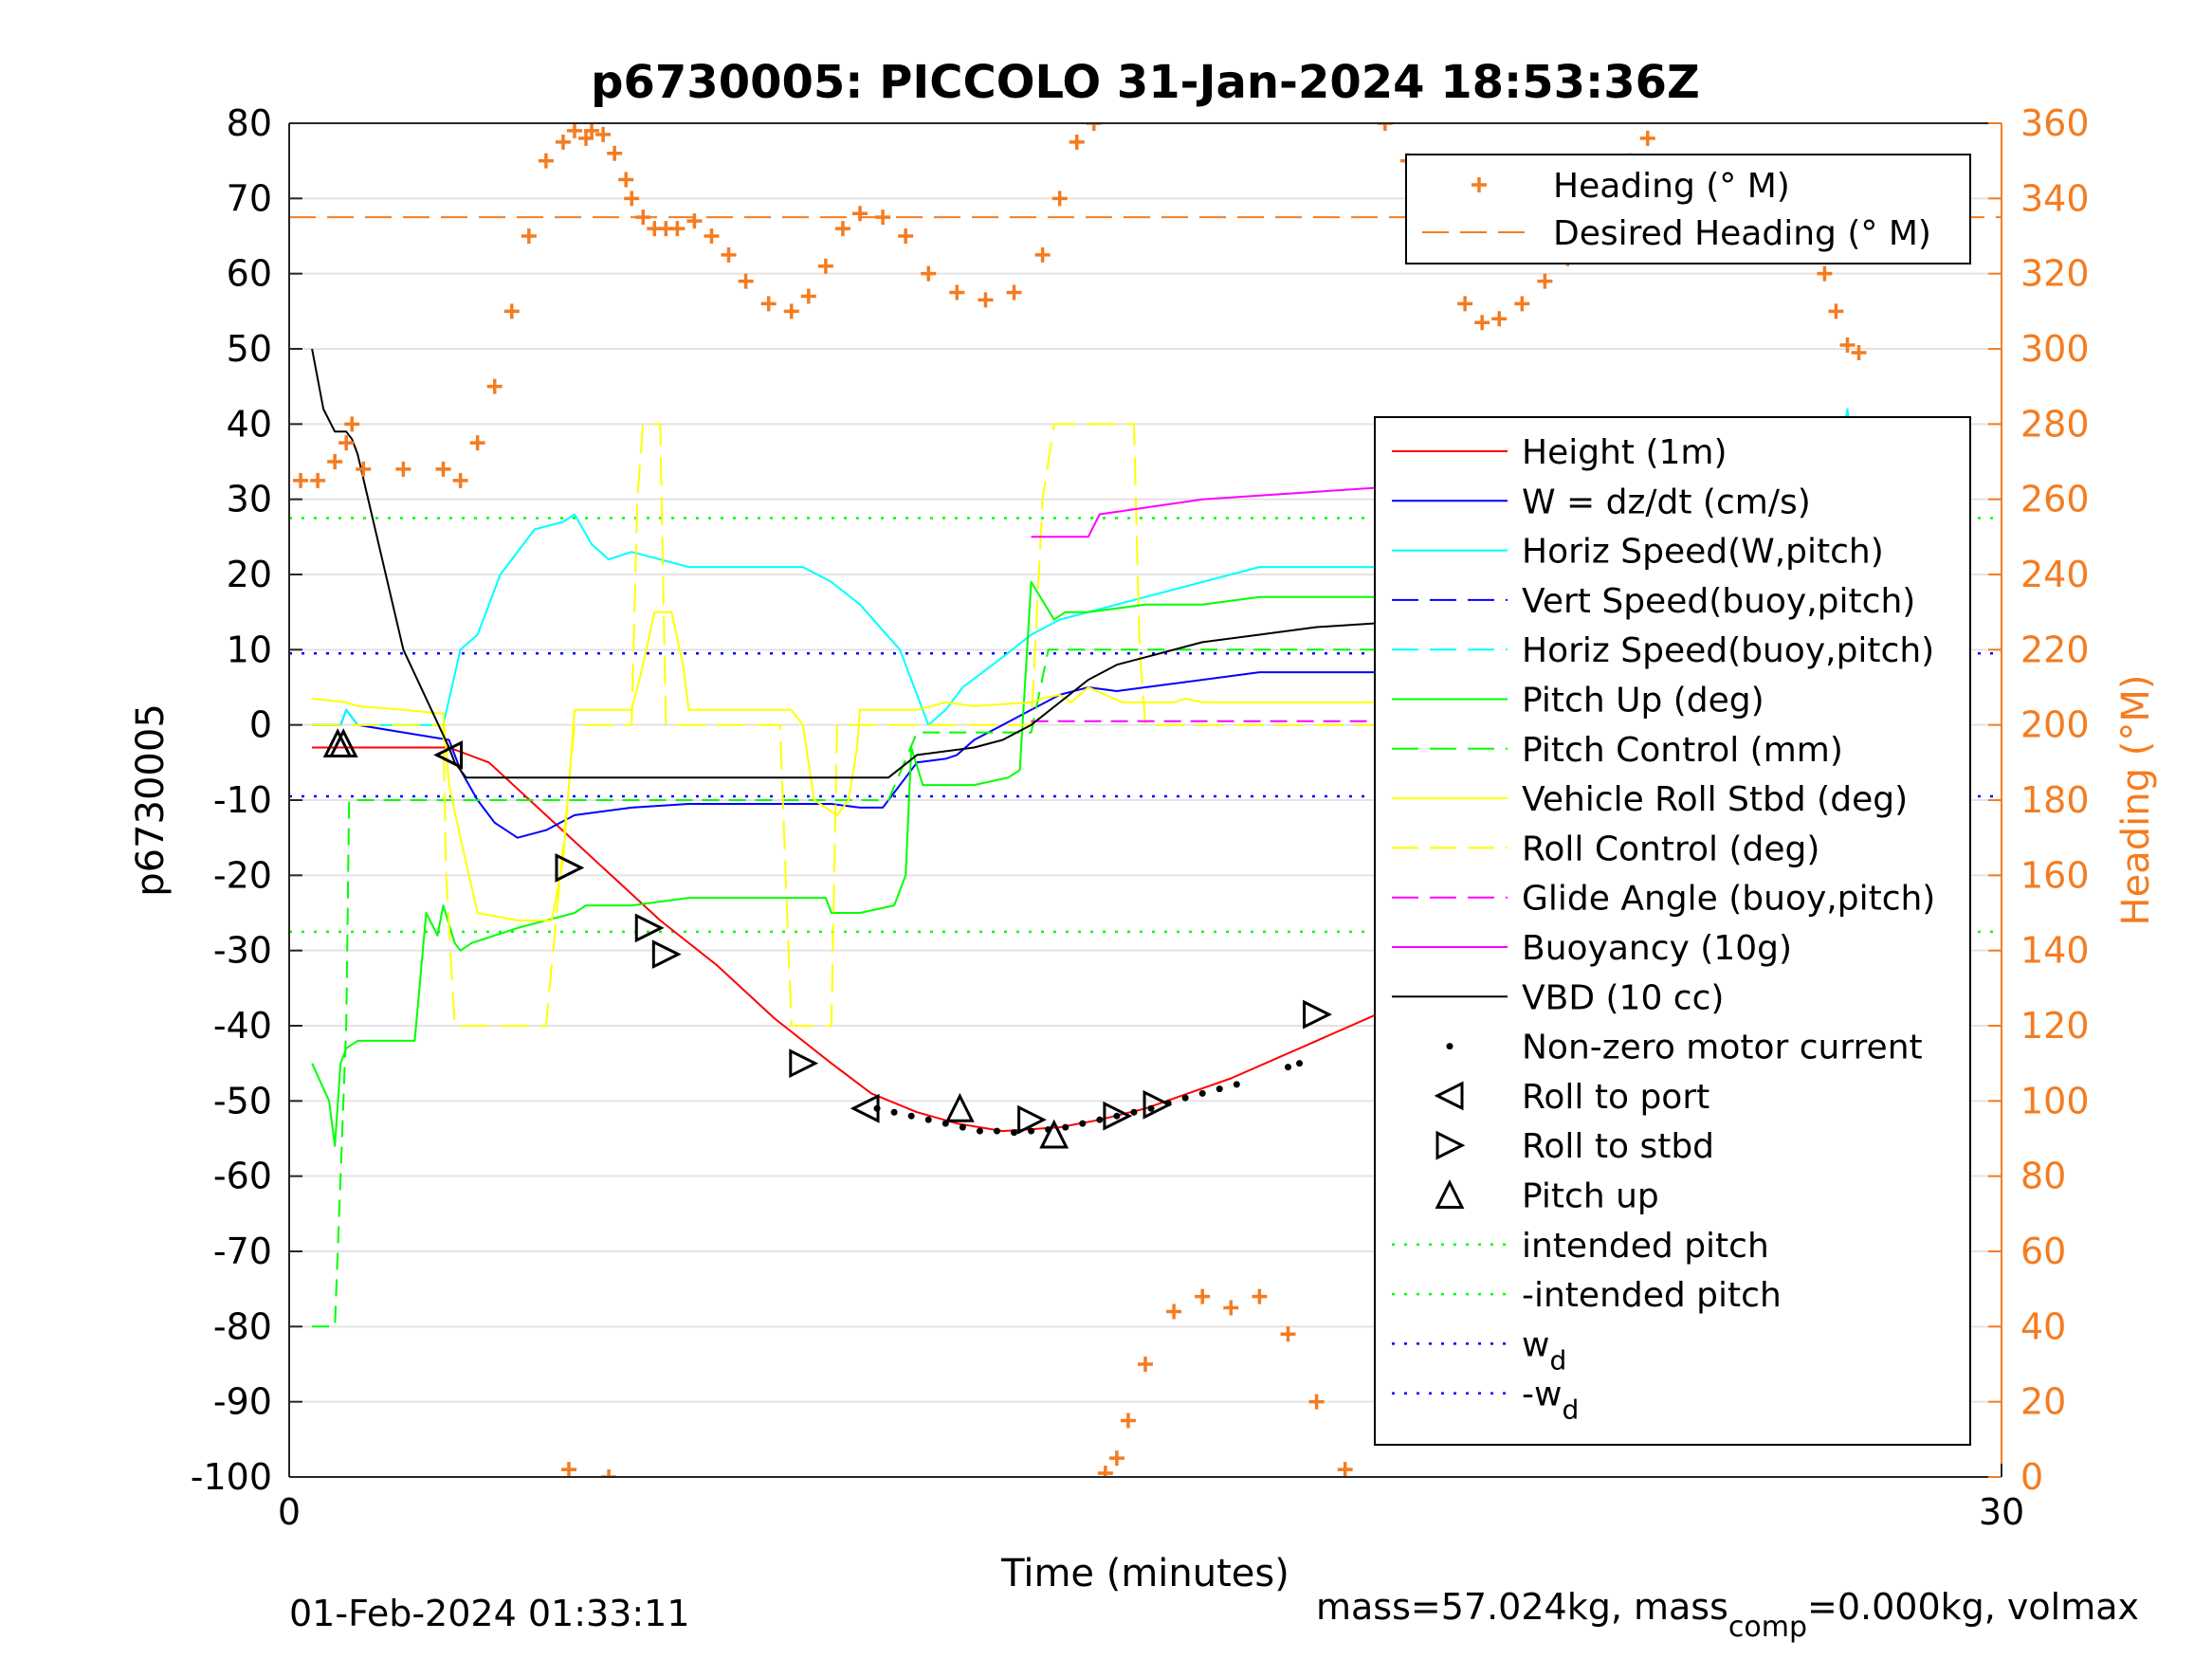  What do you see at coordinates (2055, 198) in the screenshot?
I see `y-right-tick-label: 340` at bounding box center [2055, 198].